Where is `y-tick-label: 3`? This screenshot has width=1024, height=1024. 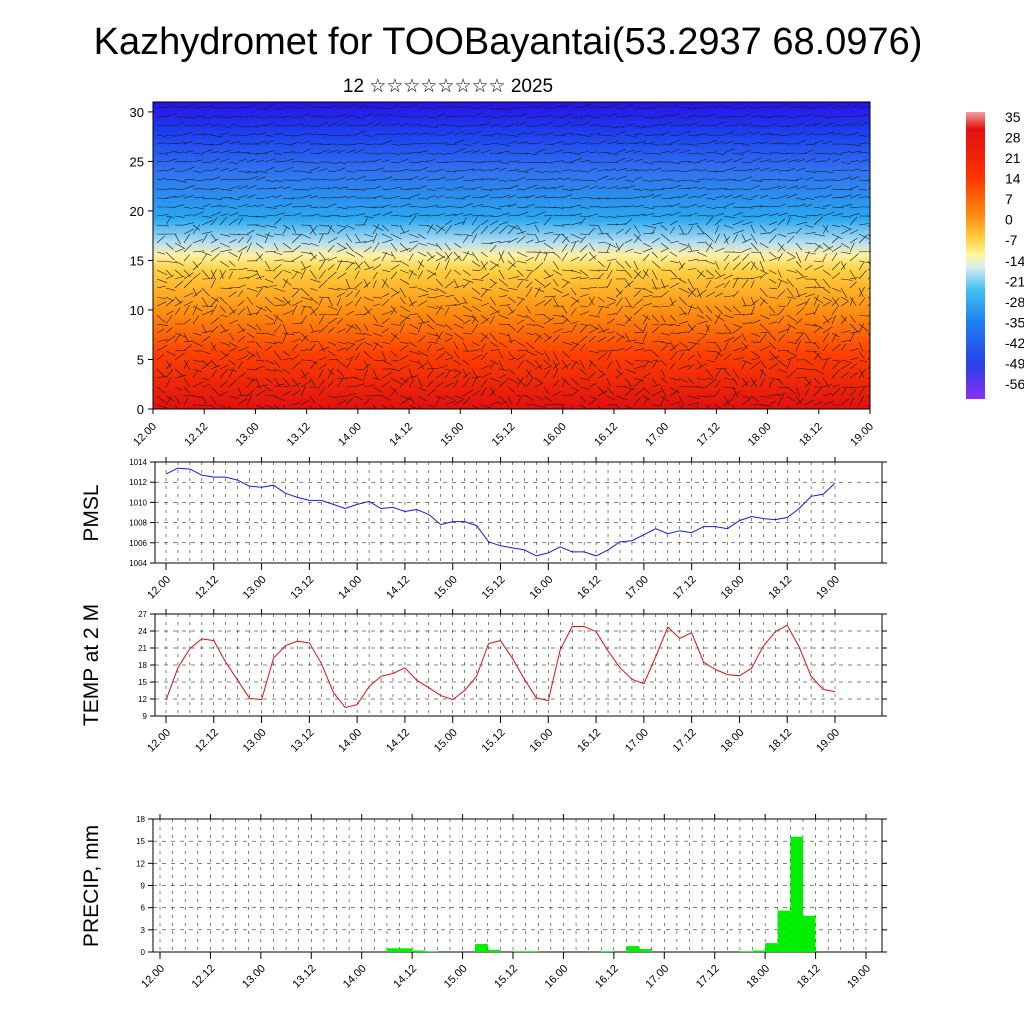 y-tick-label: 3 is located at coordinates (143, 930).